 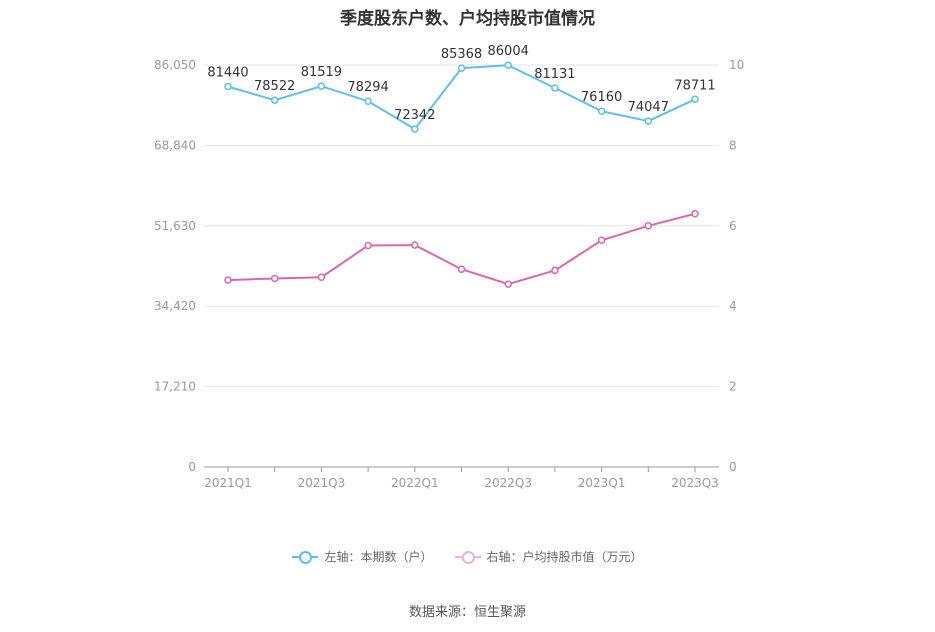 What do you see at coordinates (175, 306) in the screenshot?
I see `left-axis-tick-label: 34,420` at bounding box center [175, 306].